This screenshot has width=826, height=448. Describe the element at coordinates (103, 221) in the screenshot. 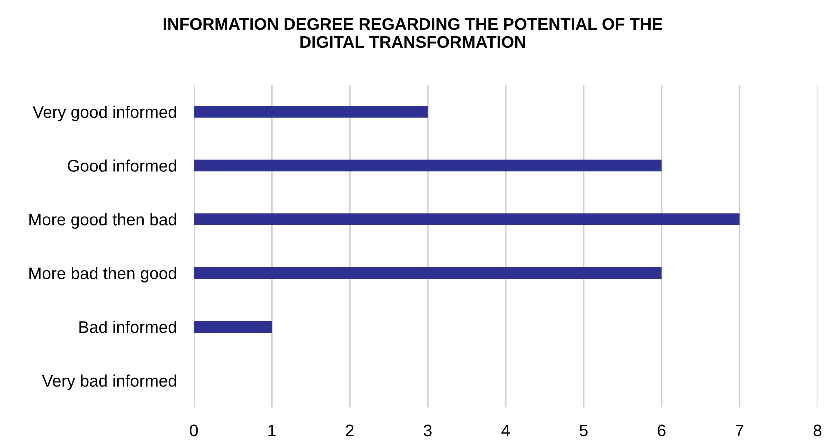

I see `y-tick-label: More good then bad` at that location.